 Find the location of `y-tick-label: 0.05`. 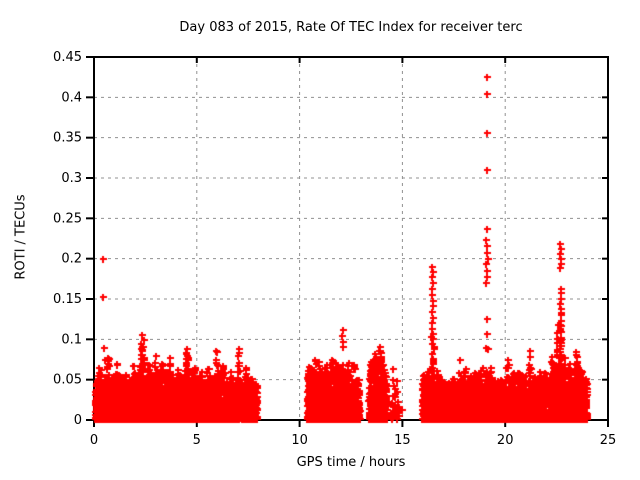

y-tick-label: 0.05 is located at coordinates (67, 380).